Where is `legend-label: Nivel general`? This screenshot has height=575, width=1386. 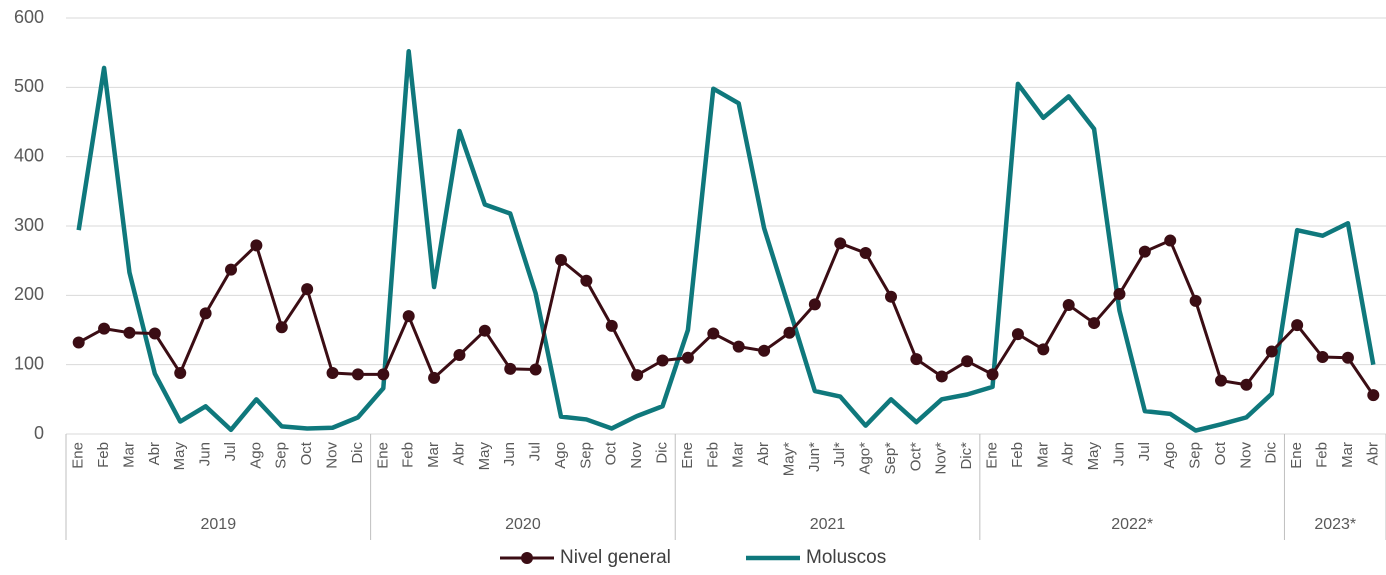
legend-label: Nivel general is located at coordinates (615, 557).